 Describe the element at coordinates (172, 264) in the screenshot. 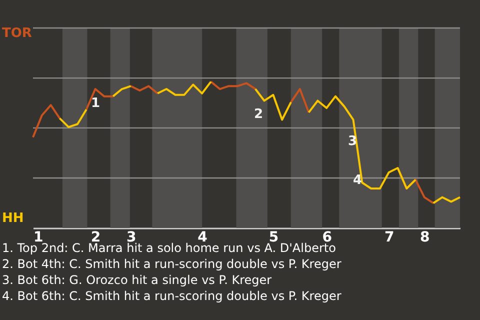

I see `text: 2. Bot 4th: C. Smith hit a run-scoring double vs P. Kreger` at that location.